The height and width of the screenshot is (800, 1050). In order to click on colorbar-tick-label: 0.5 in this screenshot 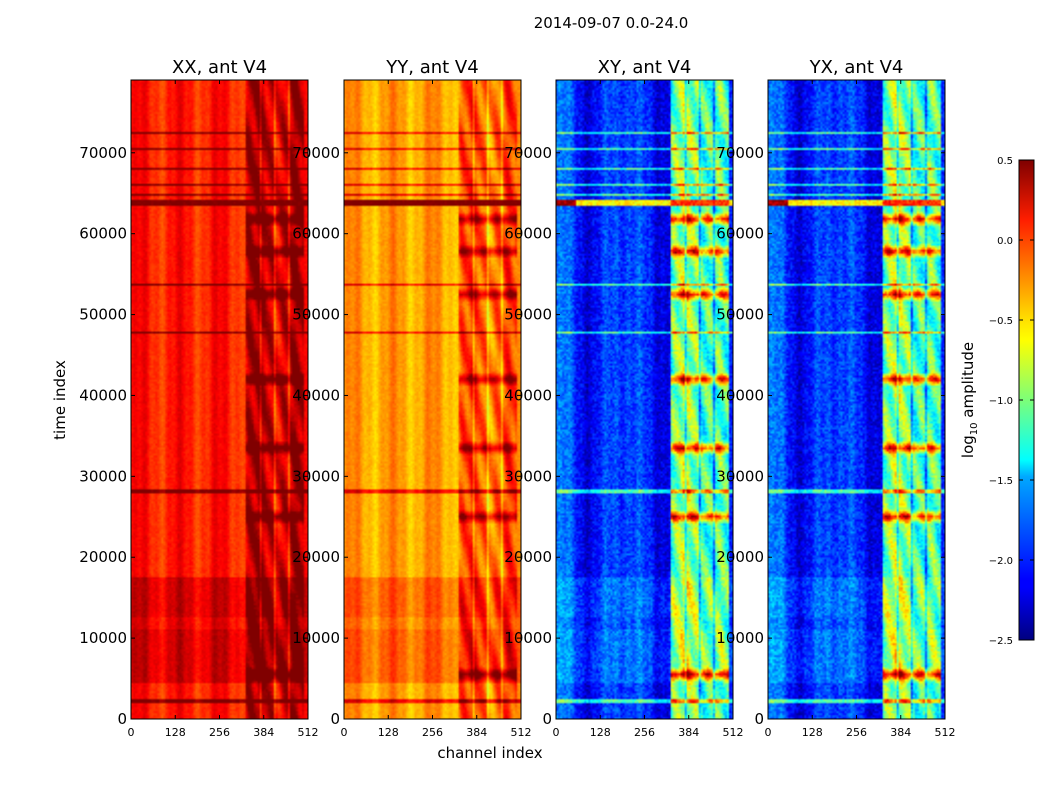, I will do `click(1005, 161)`.